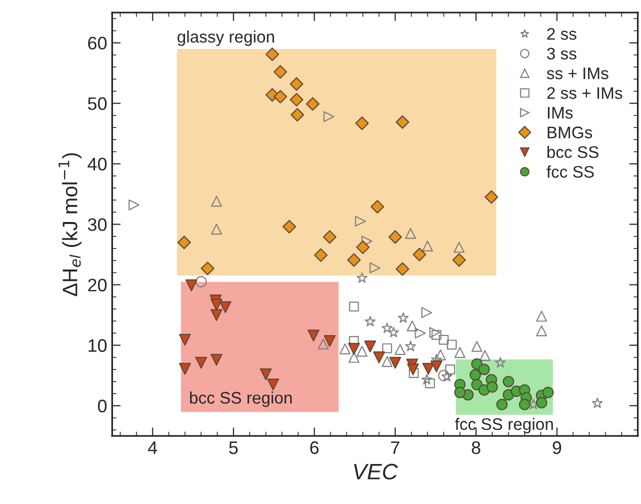  I want to click on y-tick-label: 10, so click(97, 345).